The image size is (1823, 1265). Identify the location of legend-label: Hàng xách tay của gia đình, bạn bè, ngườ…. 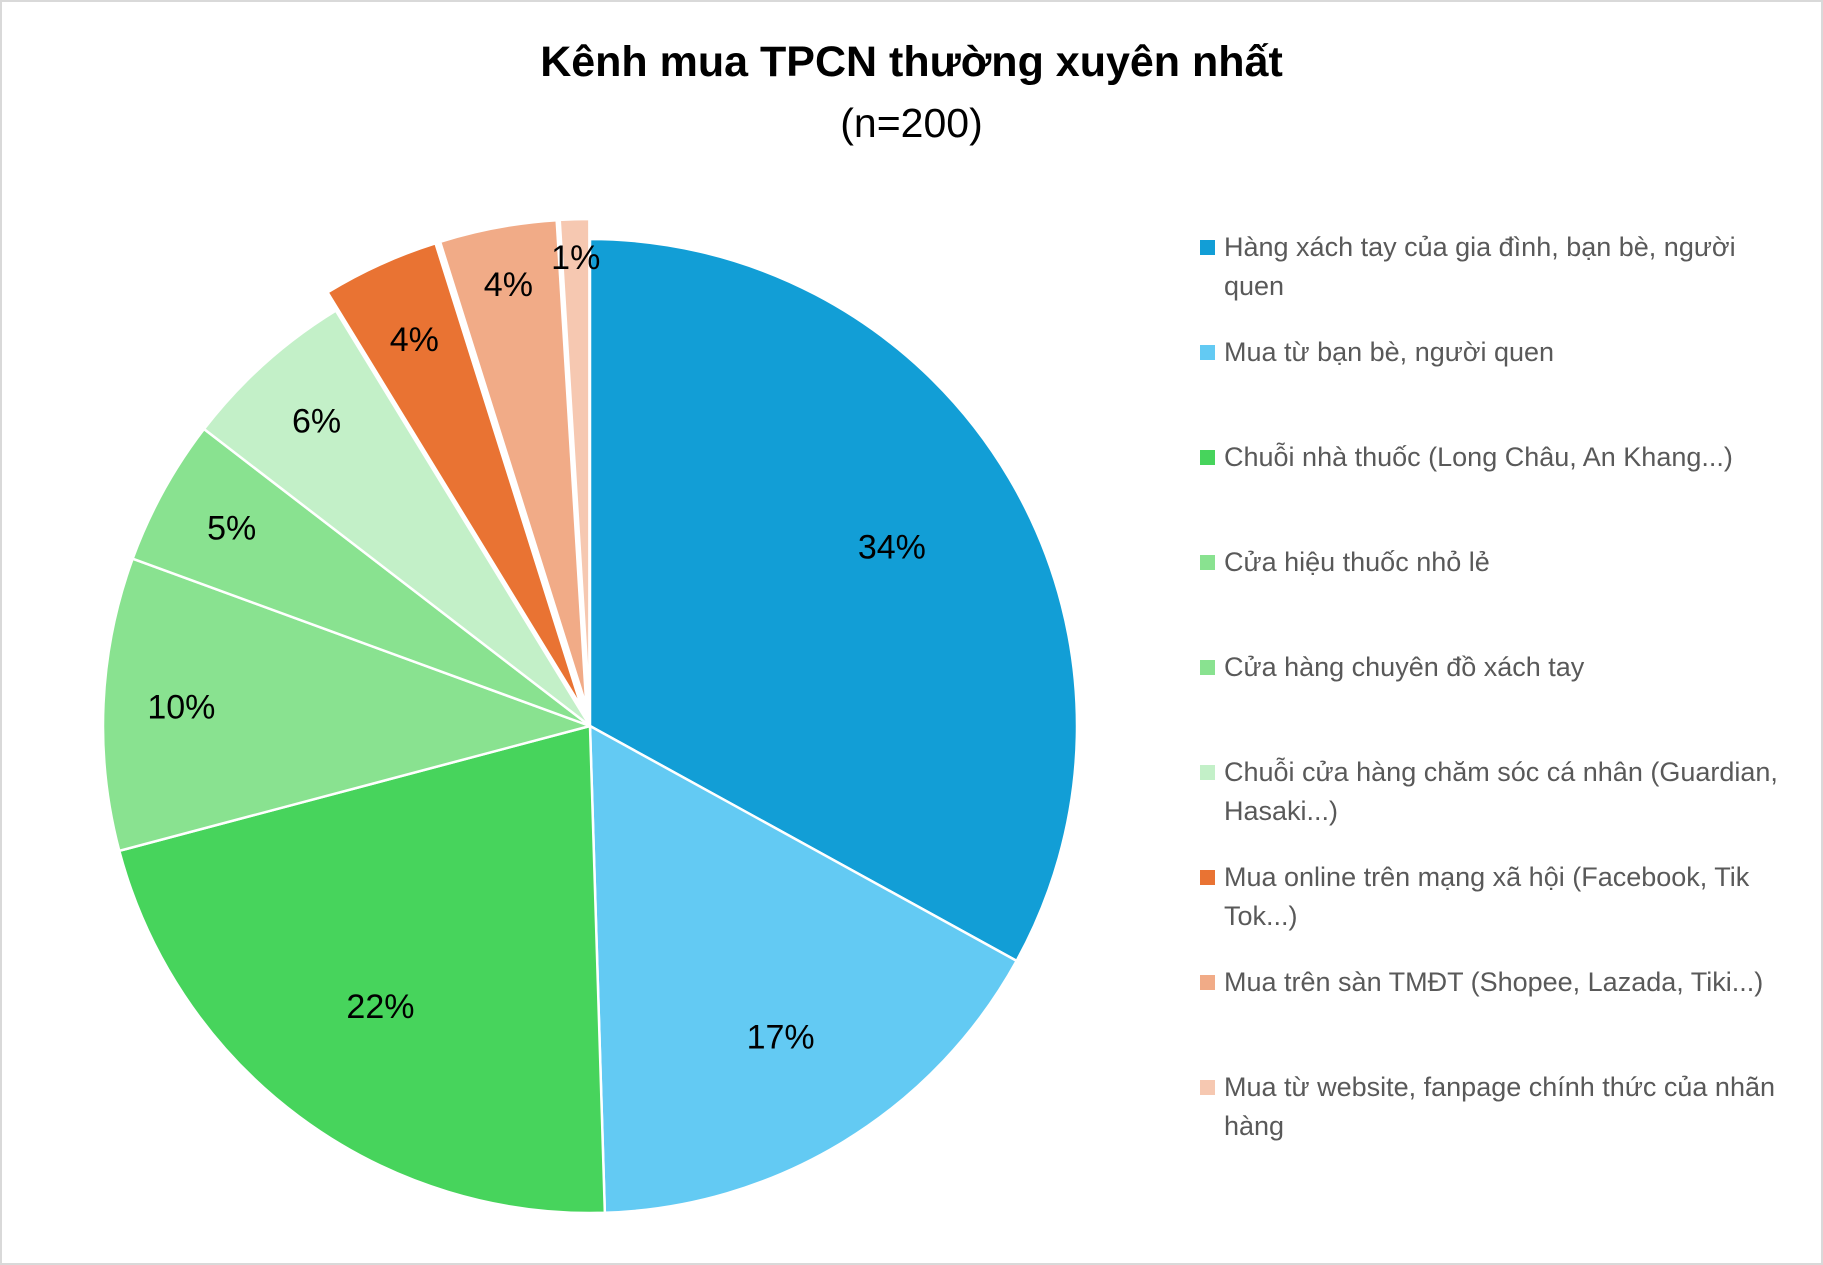
(1480, 266).